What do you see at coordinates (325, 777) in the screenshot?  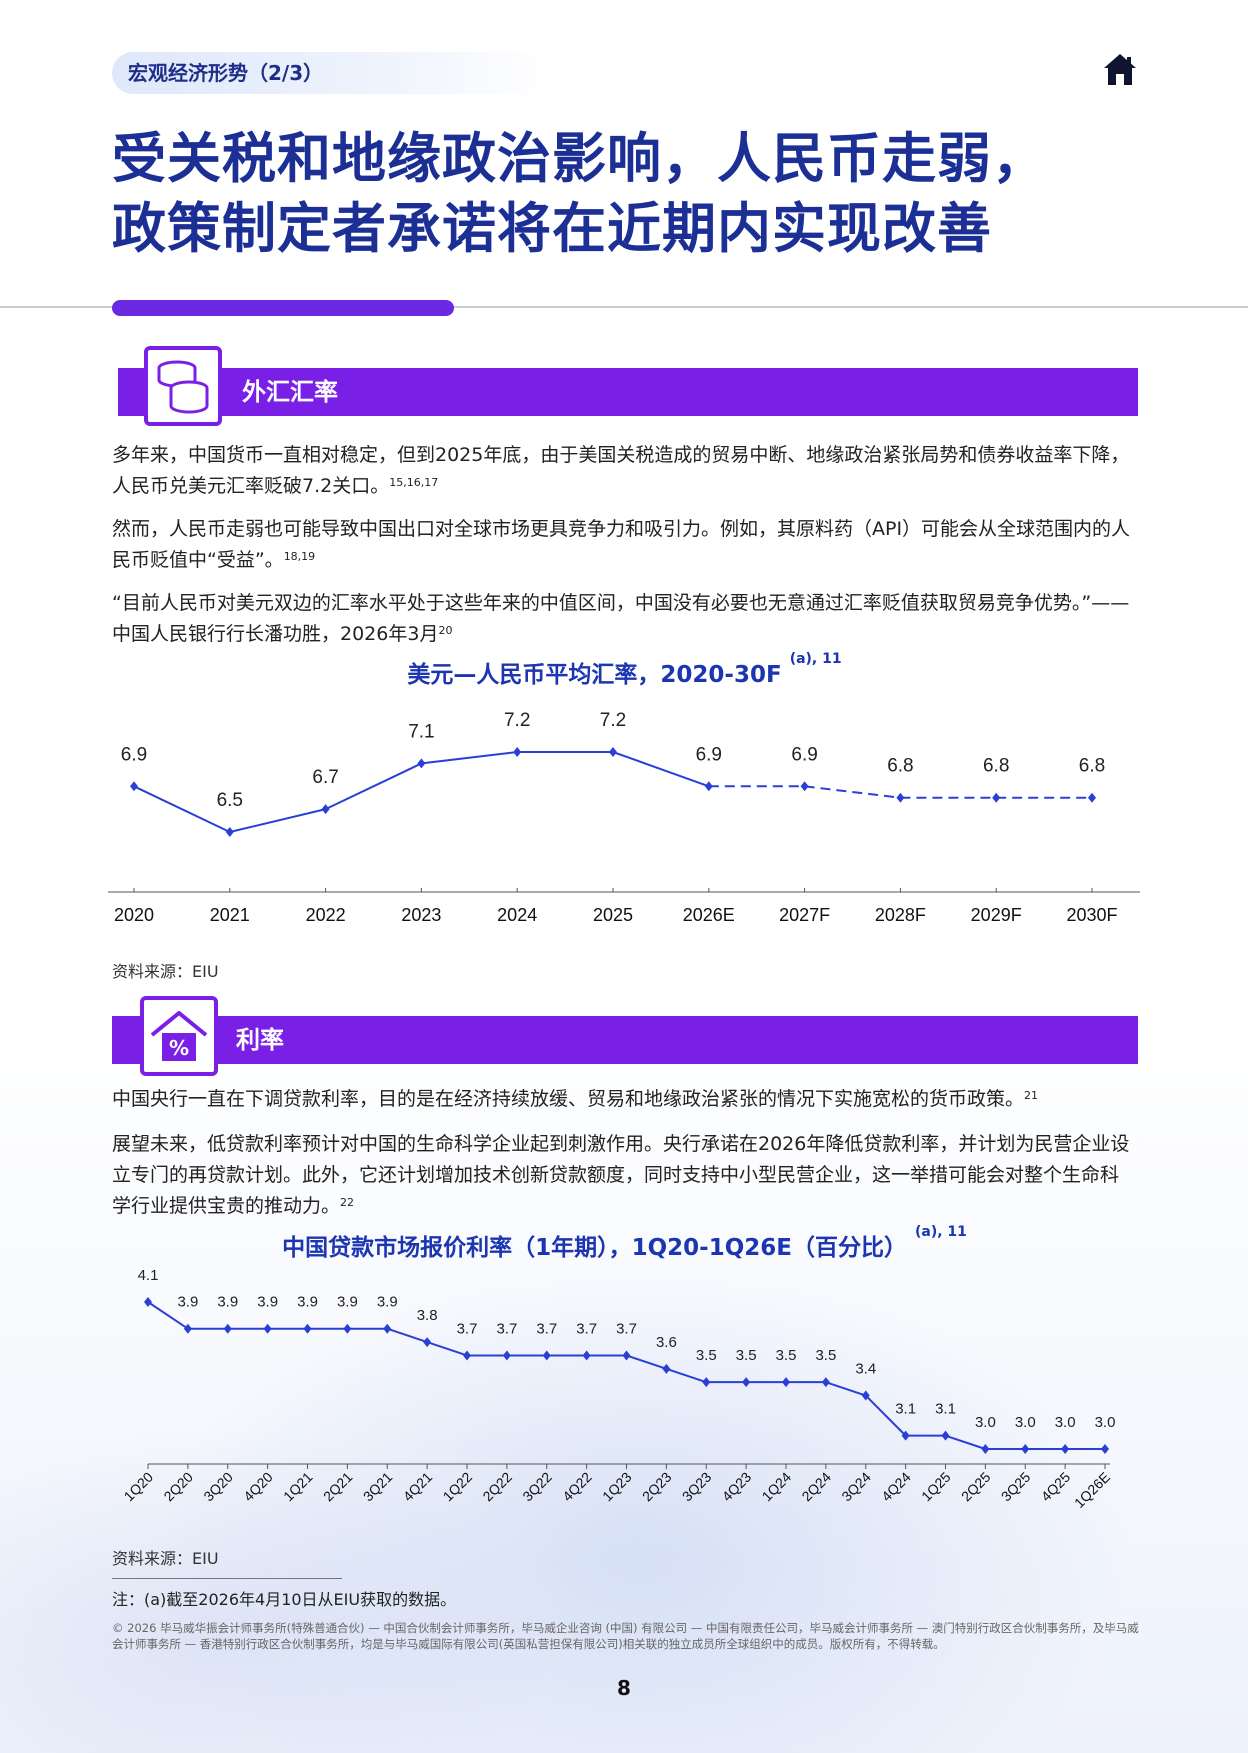 I see `data-label: 6.7` at bounding box center [325, 777].